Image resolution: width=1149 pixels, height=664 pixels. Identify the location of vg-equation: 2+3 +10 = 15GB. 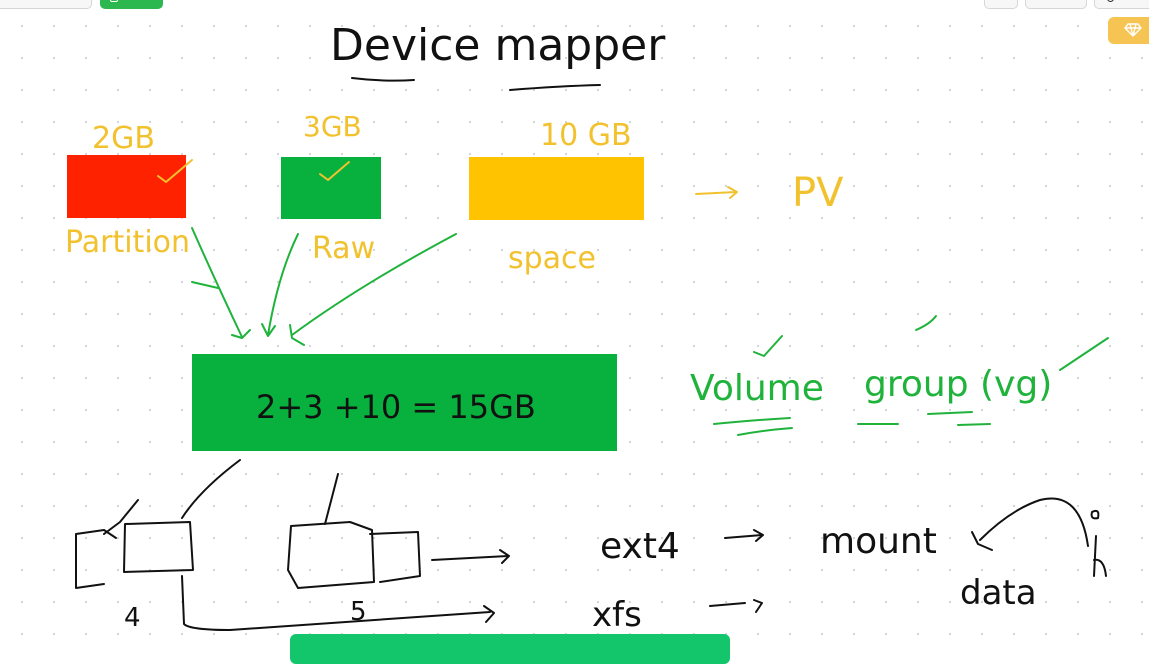
(396, 407).